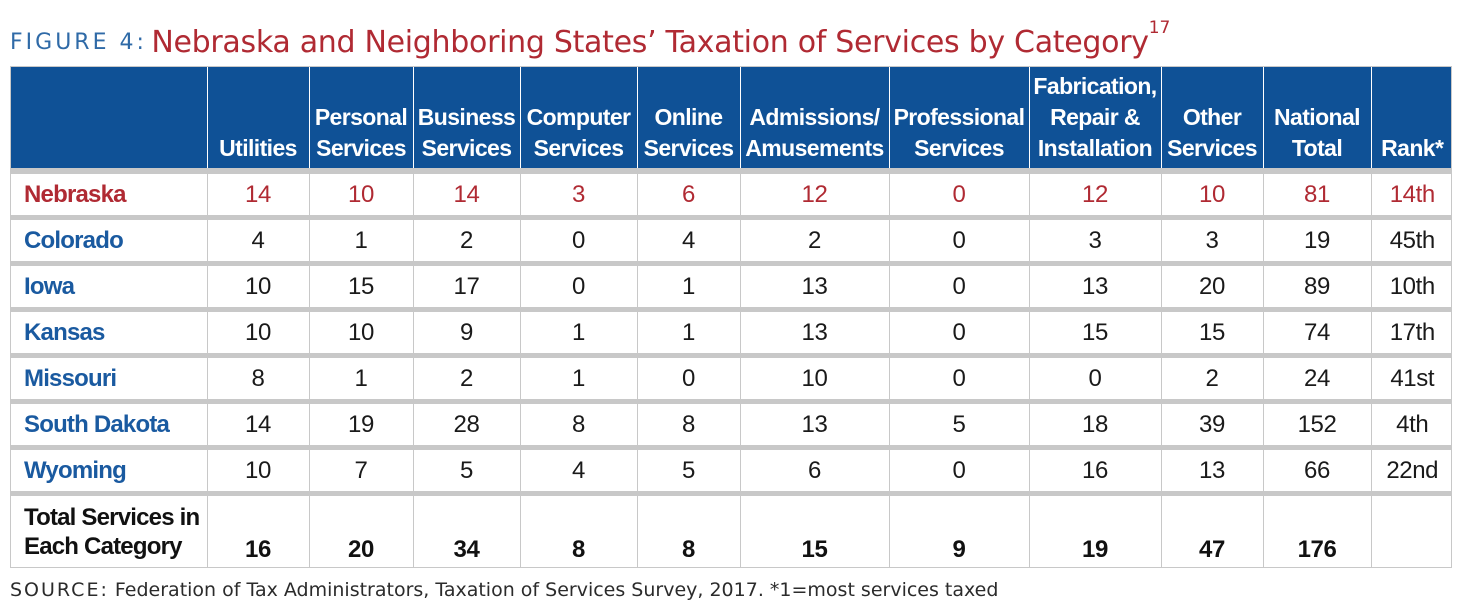 Image resolution: width=1467 pixels, height=603 pixels. I want to click on table-cell: 22nd, so click(1410, 469).